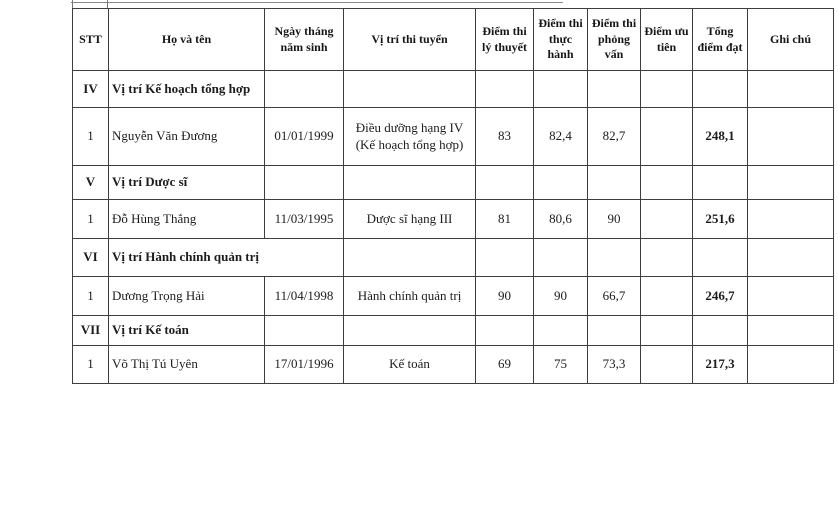  What do you see at coordinates (560, 296) in the screenshot?
I see `cell-practice-score: 90` at bounding box center [560, 296].